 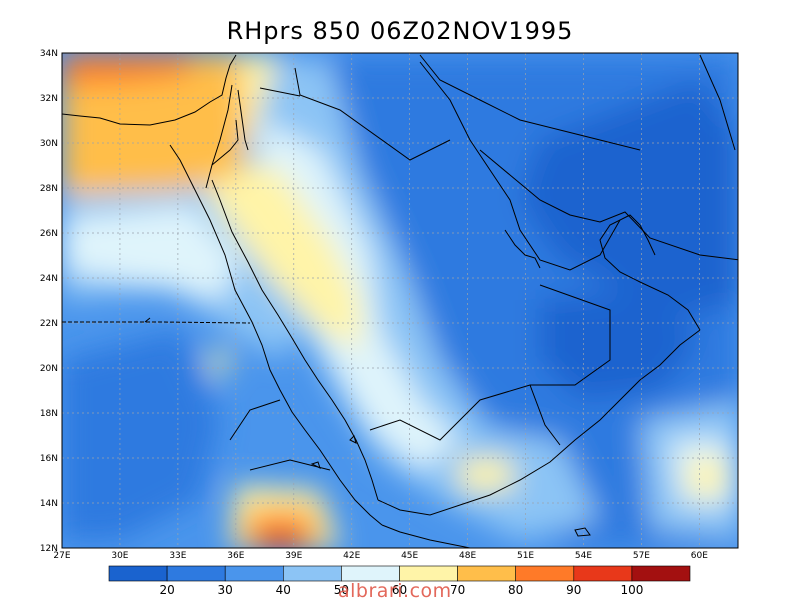 I want to click on colorbar-label: 20, so click(x=166, y=590).